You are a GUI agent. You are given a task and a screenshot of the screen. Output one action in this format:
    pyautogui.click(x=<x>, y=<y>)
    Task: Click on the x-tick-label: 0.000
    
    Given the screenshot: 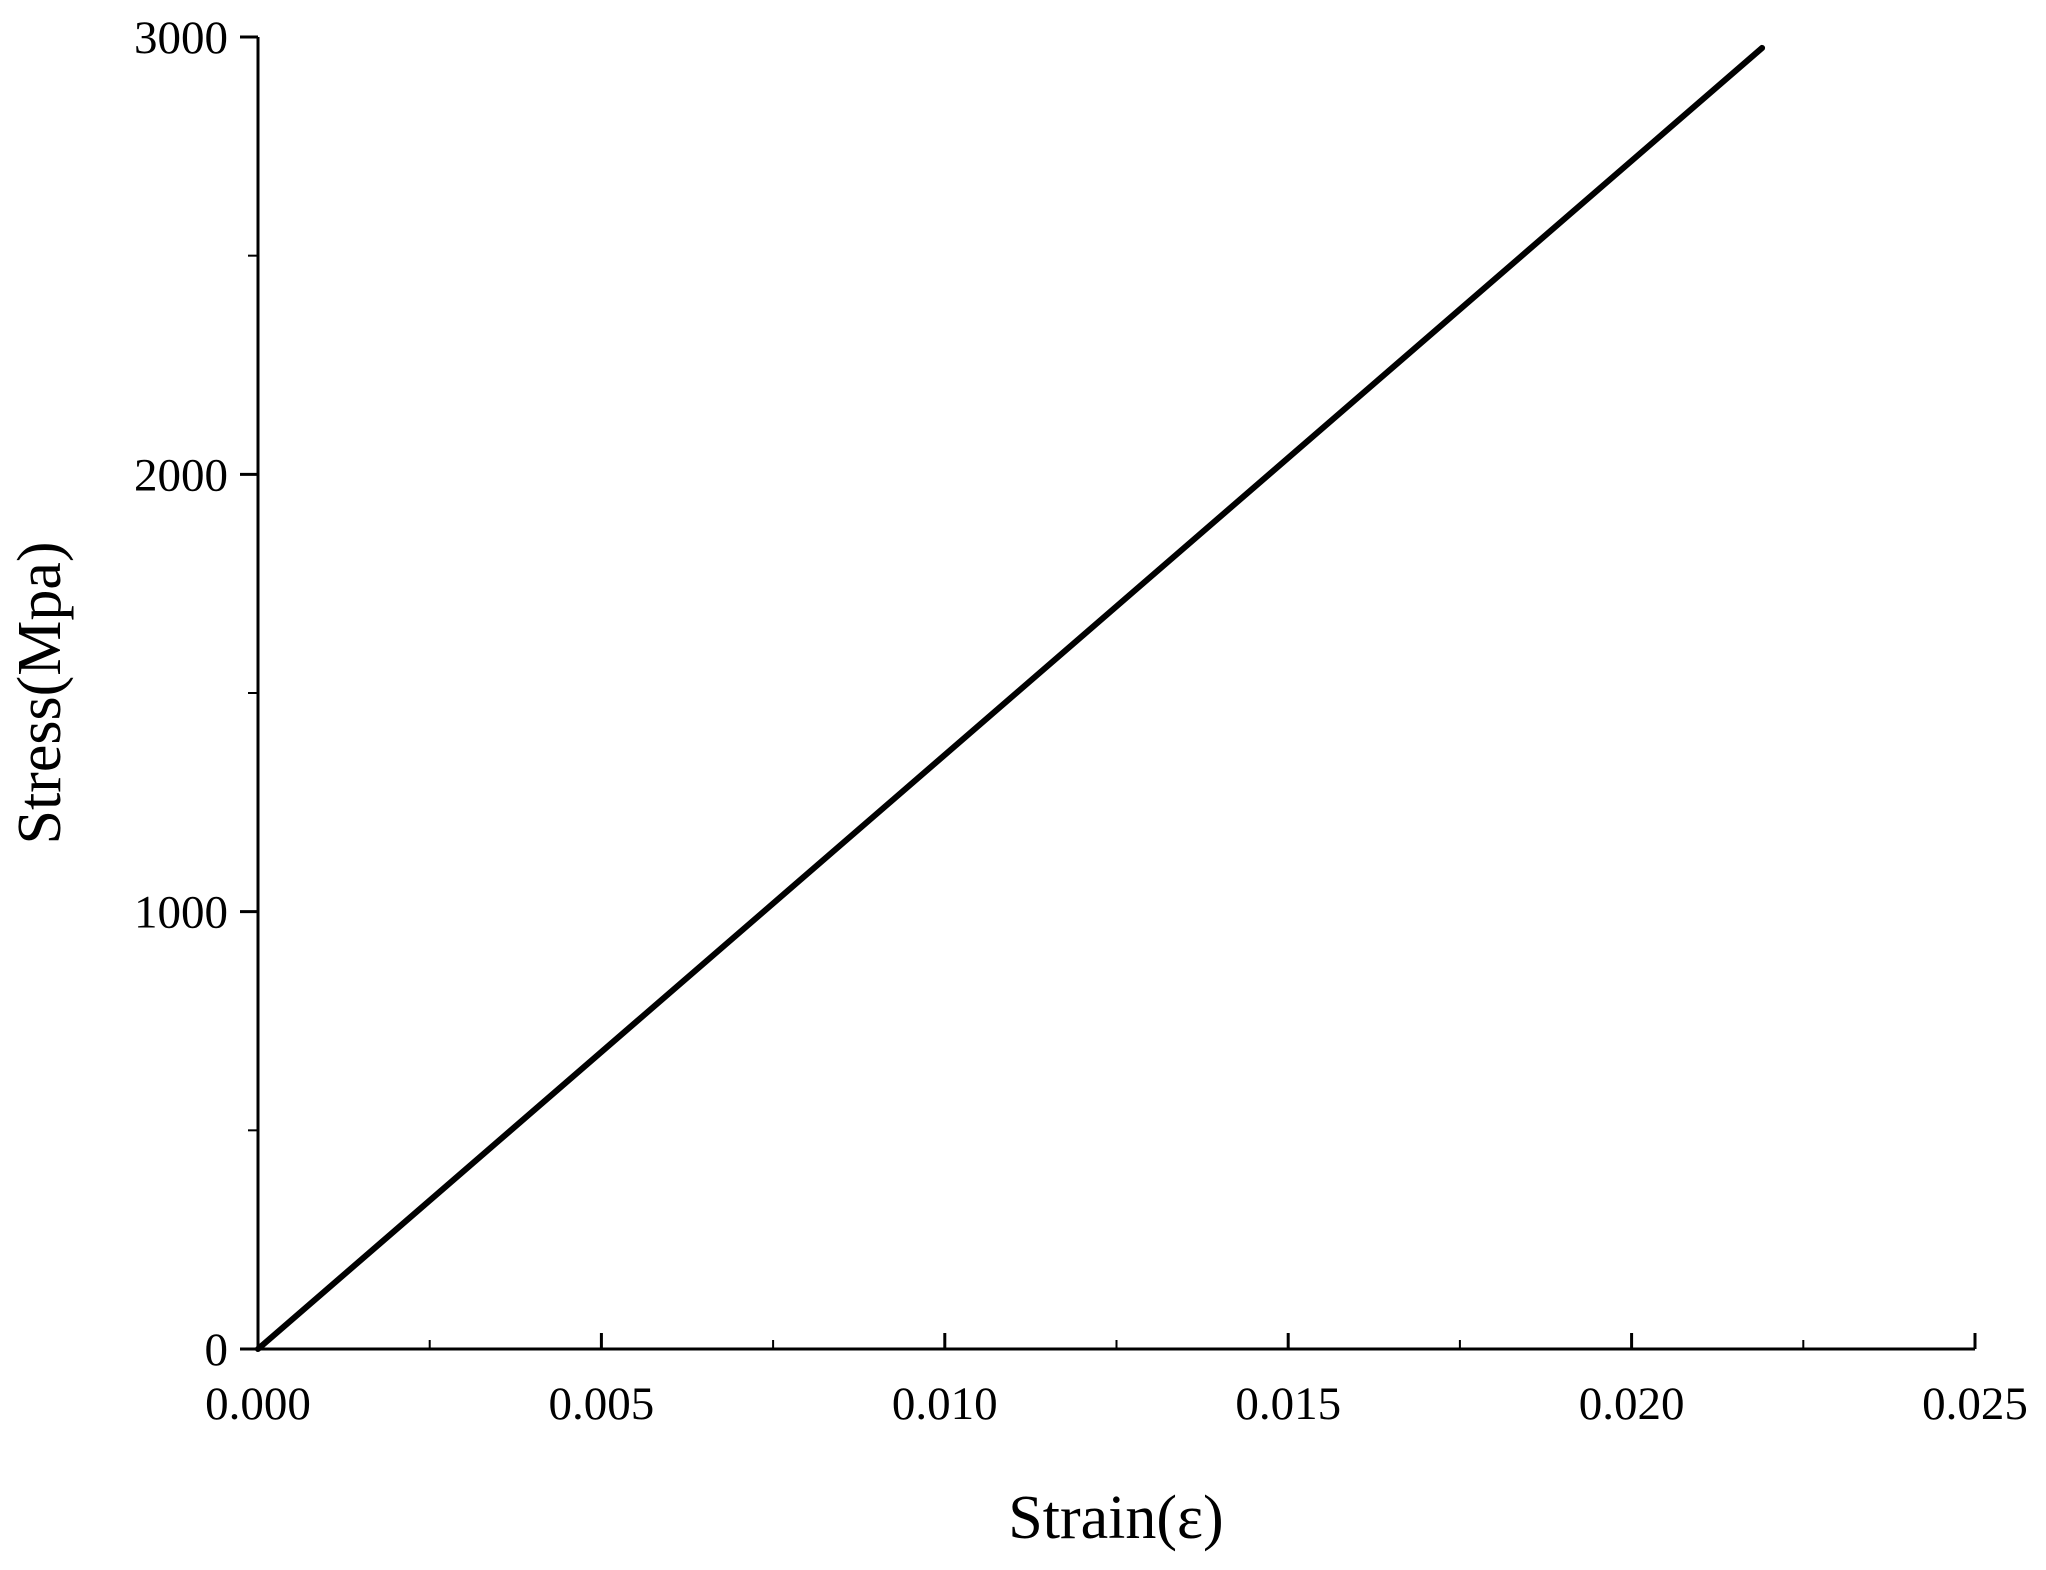 What is the action you would take?
    pyautogui.click(x=258, y=1404)
    